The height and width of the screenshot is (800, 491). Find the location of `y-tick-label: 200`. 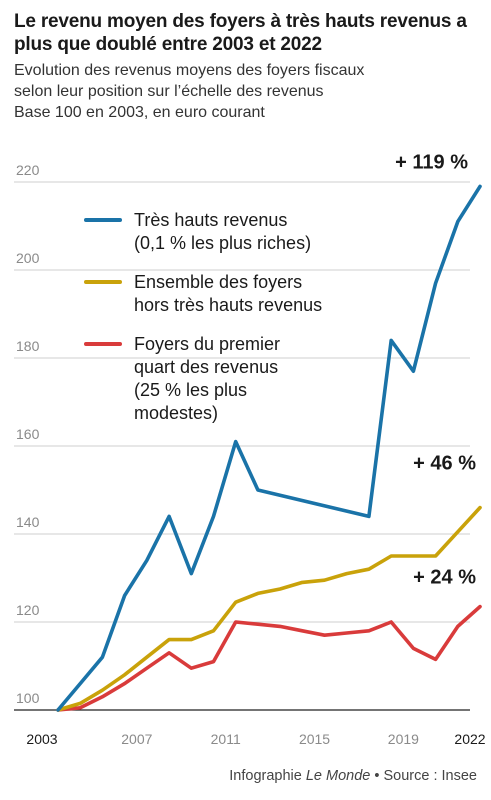

y-tick-label: 200 is located at coordinates (28, 258).